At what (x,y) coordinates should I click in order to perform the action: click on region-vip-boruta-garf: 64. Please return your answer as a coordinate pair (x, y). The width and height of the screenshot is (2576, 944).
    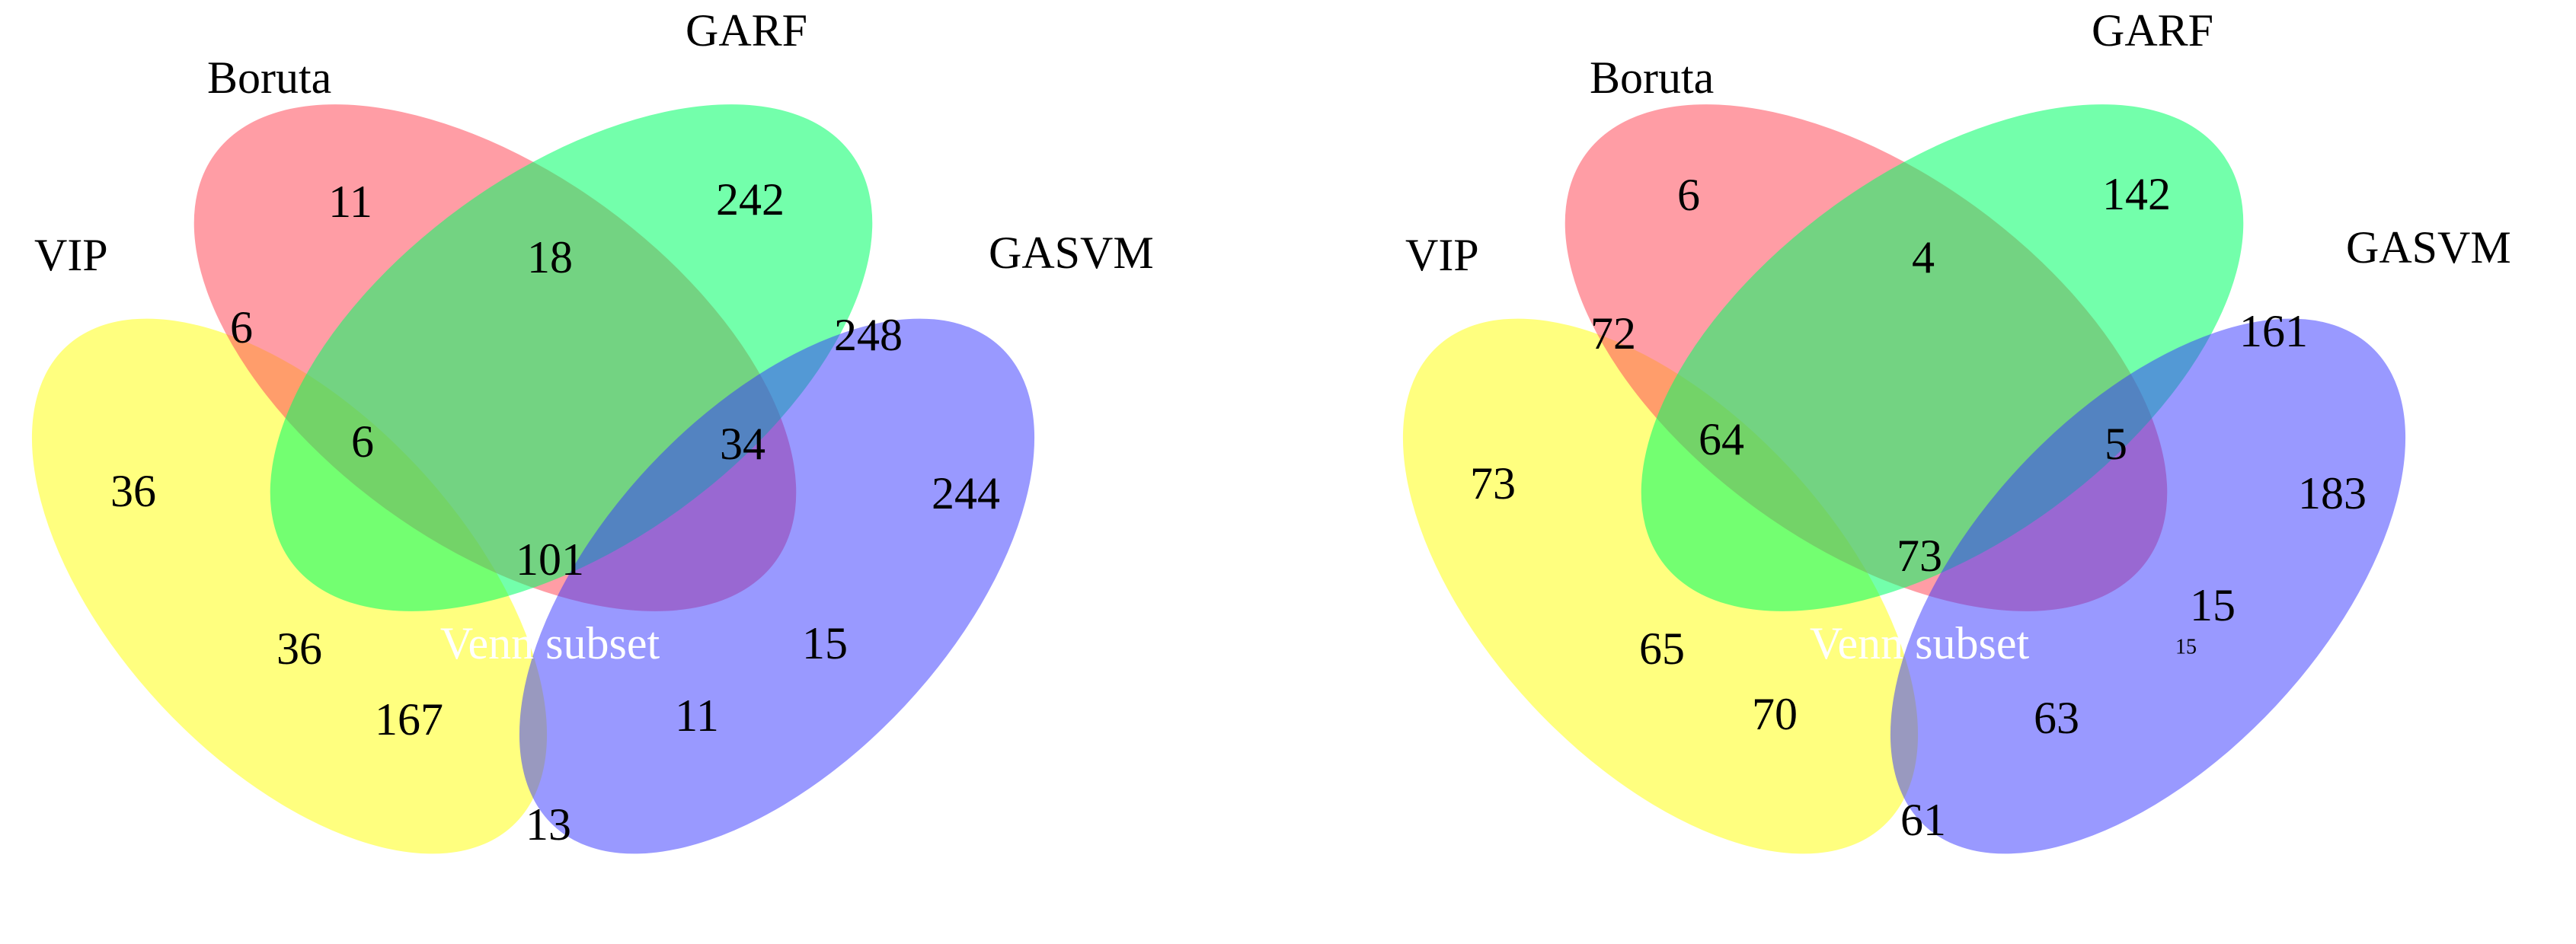
    Looking at the image, I should click on (1721, 439).